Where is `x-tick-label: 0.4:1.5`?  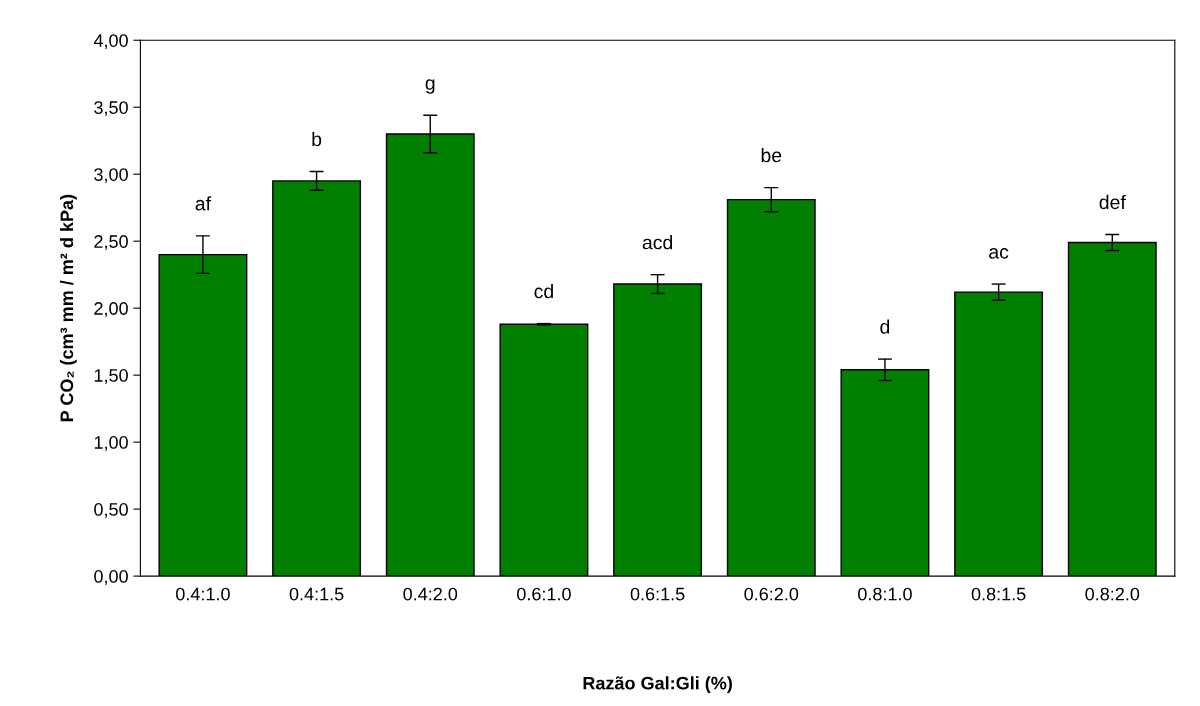 x-tick-label: 0.4:1.5 is located at coordinates (316, 594).